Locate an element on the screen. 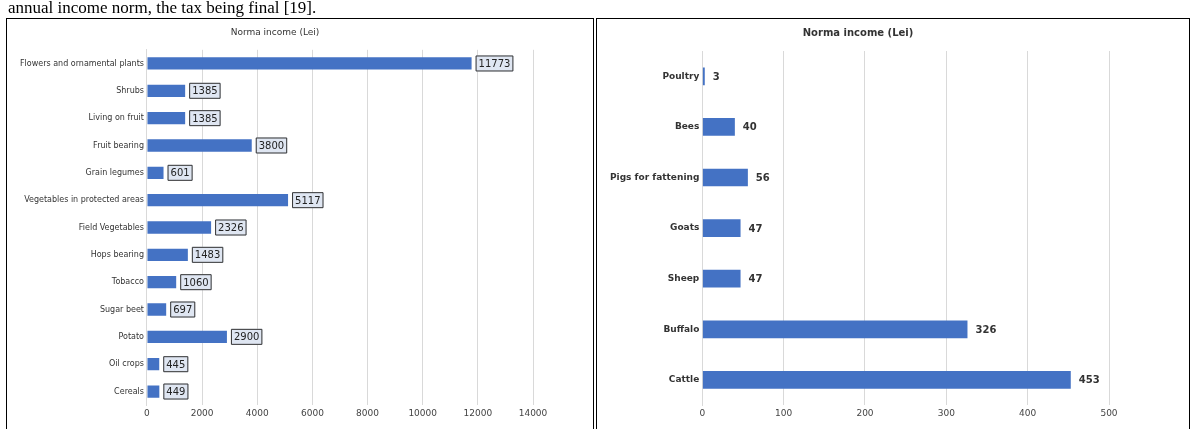  y-tick-label: Oil crops is located at coordinates (126, 364).